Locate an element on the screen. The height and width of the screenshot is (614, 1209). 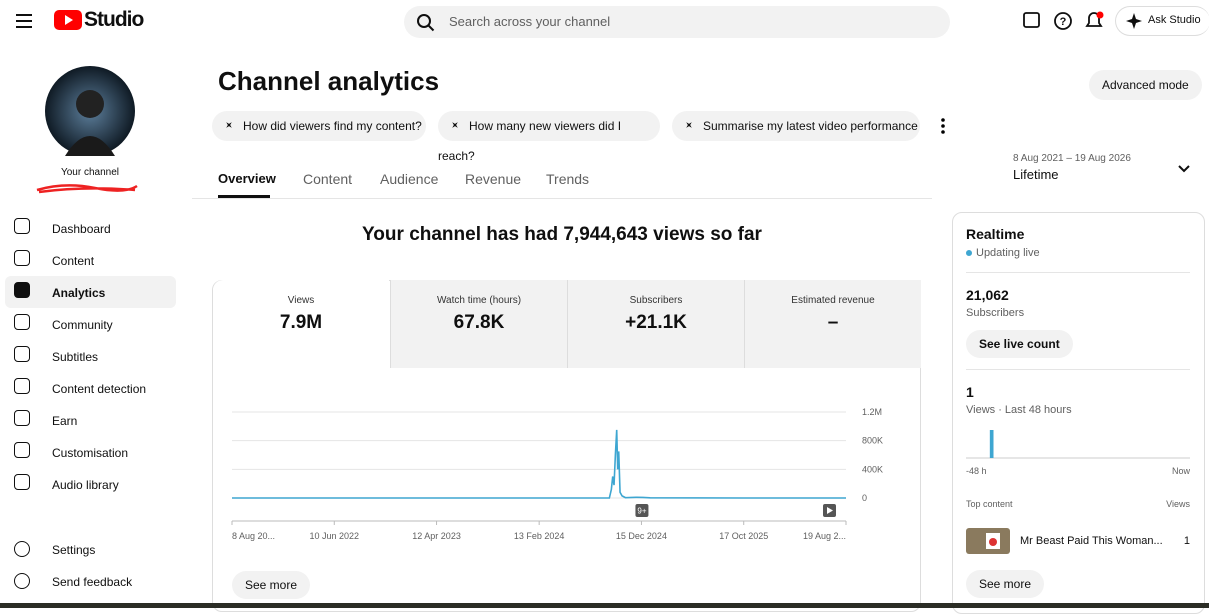
subscriber-count: 21,062 is located at coordinates (987, 295).